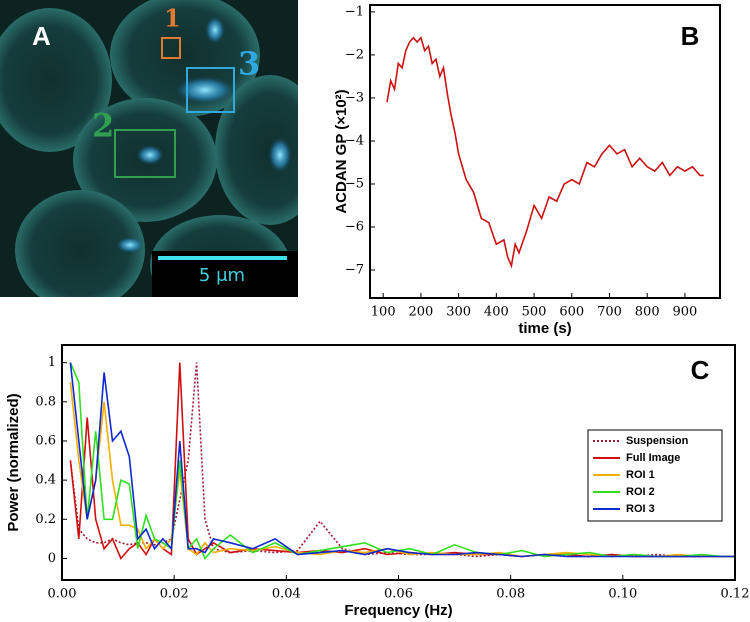 The width and height of the screenshot is (750, 622). What do you see at coordinates (103, 126) in the screenshot?
I see `roi-label: 2` at bounding box center [103, 126].